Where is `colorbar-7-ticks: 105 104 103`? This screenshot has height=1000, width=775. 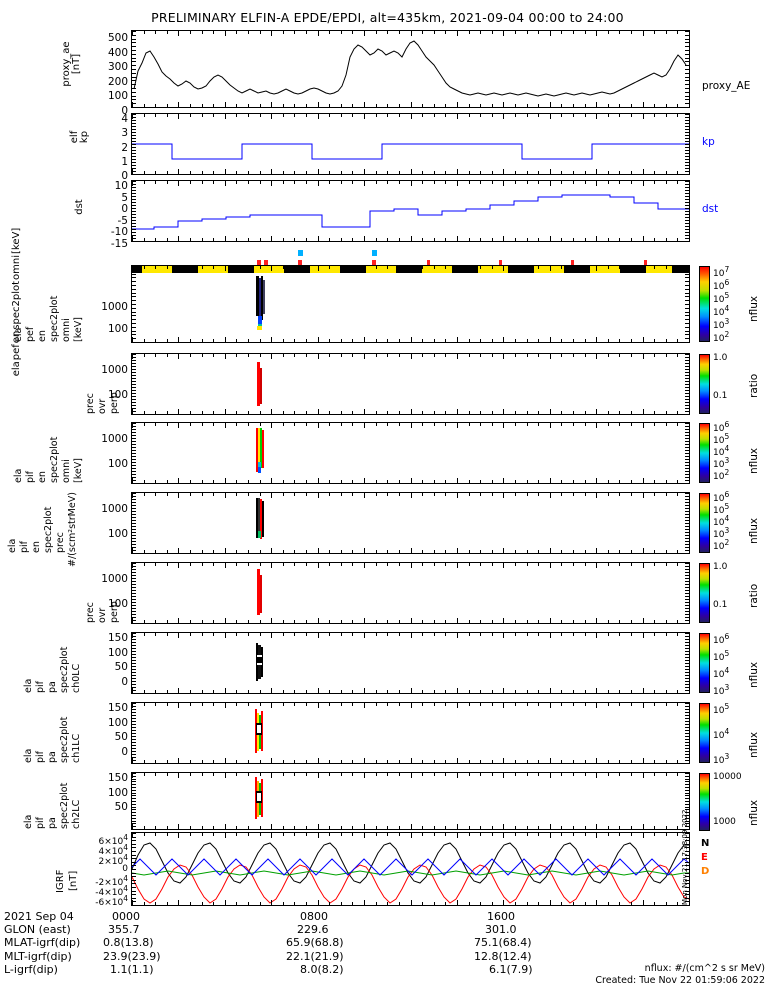
colorbar-7-ticks: 105 104 103 is located at coordinates (721, 734).